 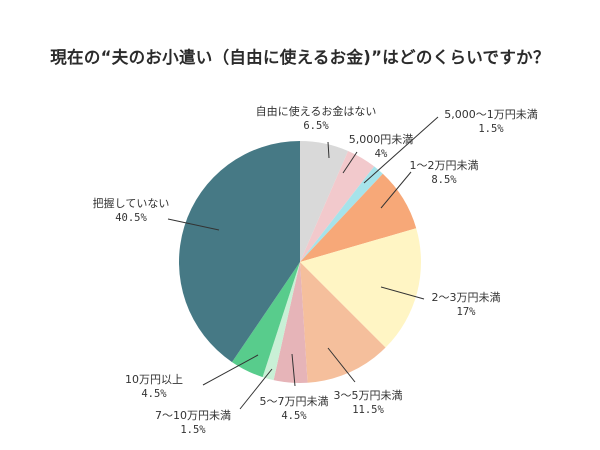 I want to click on label-1-2man: 1〜2万円未満 8.5%, so click(x=444, y=173).